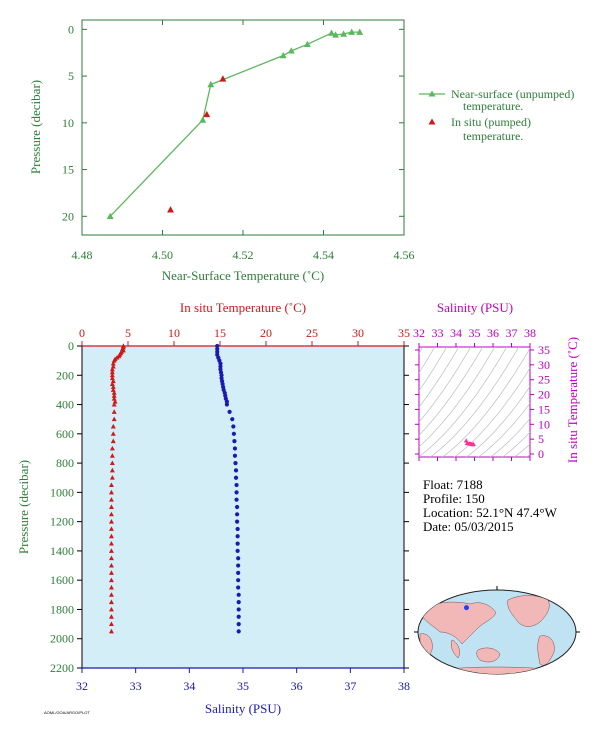 The width and height of the screenshot is (601, 737). What do you see at coordinates (243, 275) in the screenshot?
I see `near-surface-x-axis-label: Near-Surface Temperature (˚C)` at bounding box center [243, 275].